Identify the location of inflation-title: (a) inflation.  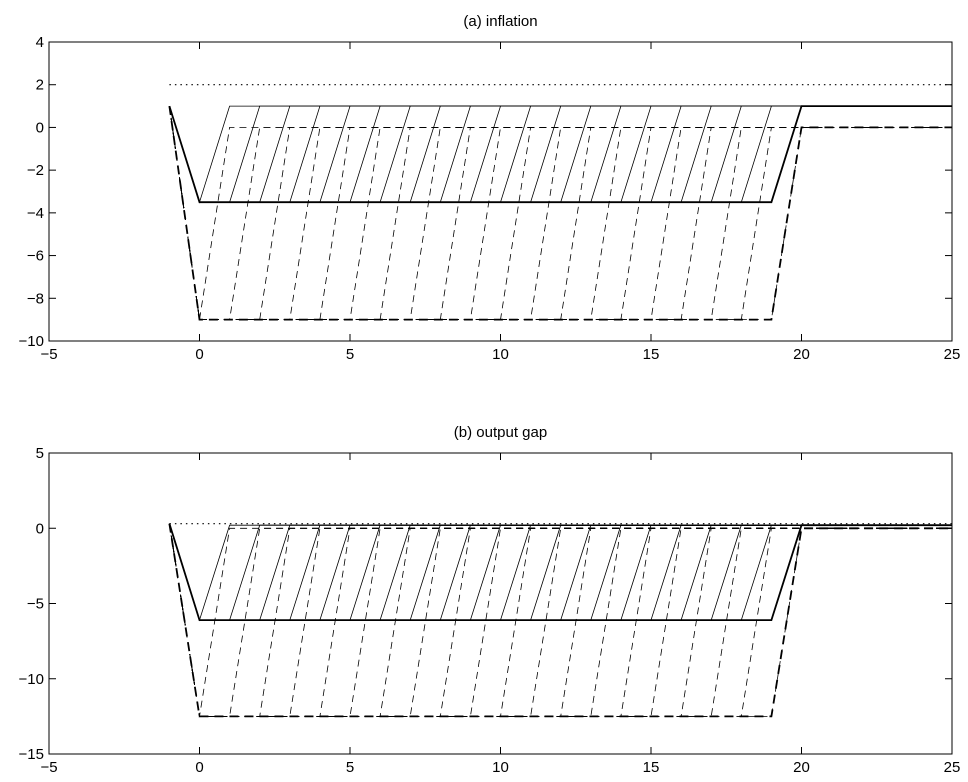
(500, 21).